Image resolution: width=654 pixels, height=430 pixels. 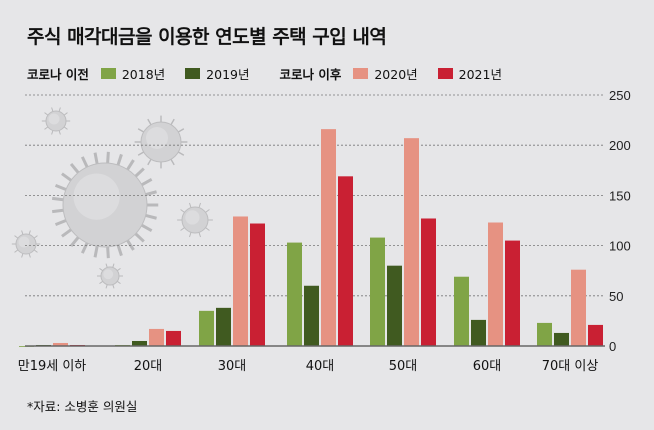 I want to click on bar-2020년-60대, so click(x=495, y=284).